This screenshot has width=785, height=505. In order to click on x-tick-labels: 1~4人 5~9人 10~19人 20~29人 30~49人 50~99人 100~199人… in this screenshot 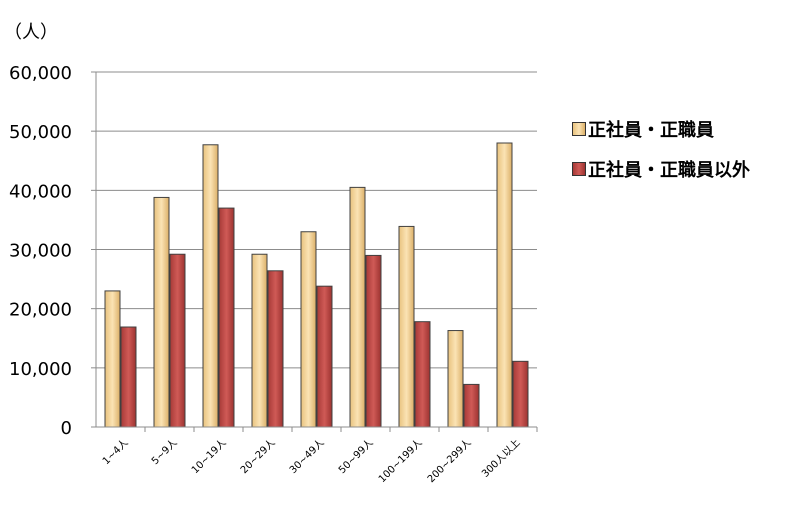, I will do `click(311, 461)`.